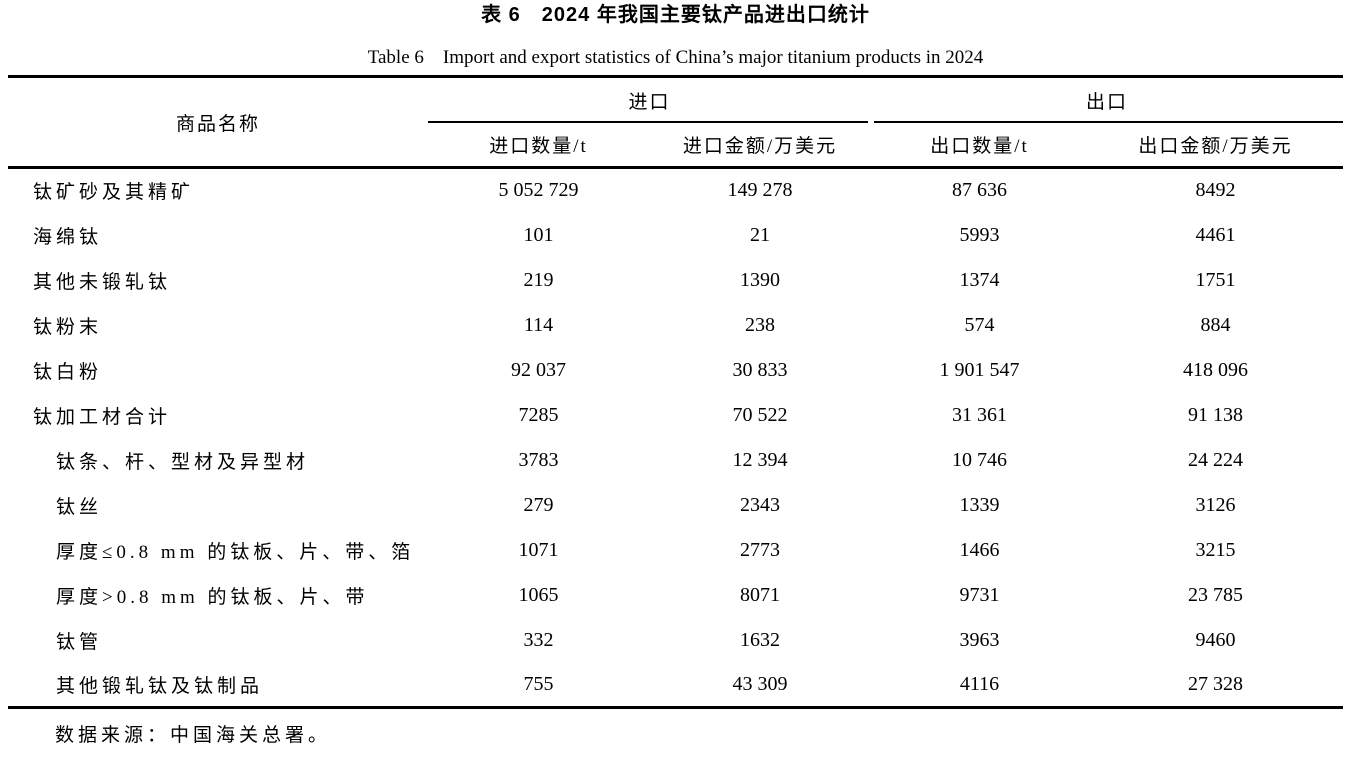 Image resolution: width=1351 pixels, height=760 pixels. I want to click on table-row: 其他未锻轧钛 219 1390 1374 1751, so click(675, 280).